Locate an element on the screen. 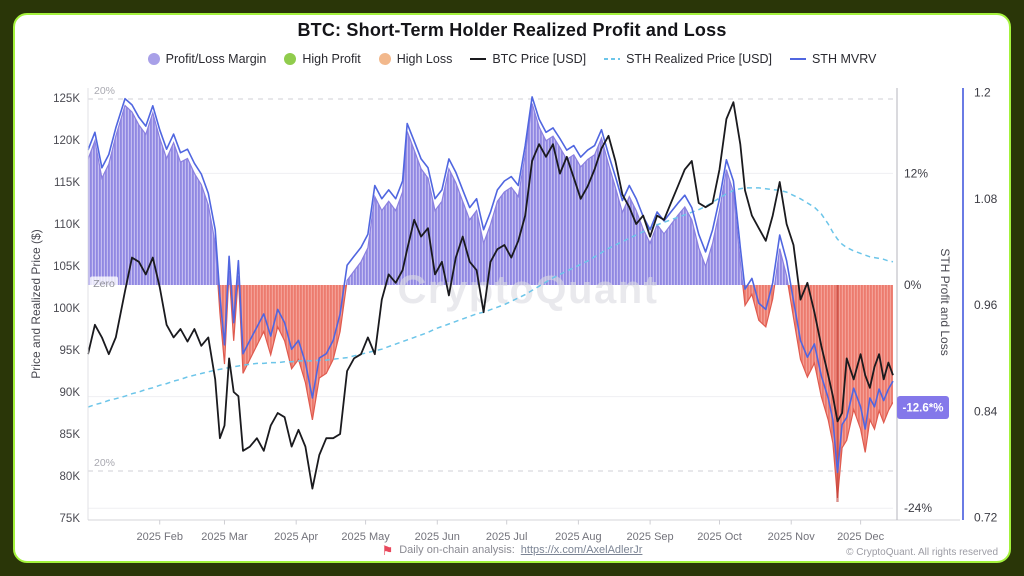 This screenshot has height=576, width=1024. price-tick-label: 95K is located at coordinates (70, 351).